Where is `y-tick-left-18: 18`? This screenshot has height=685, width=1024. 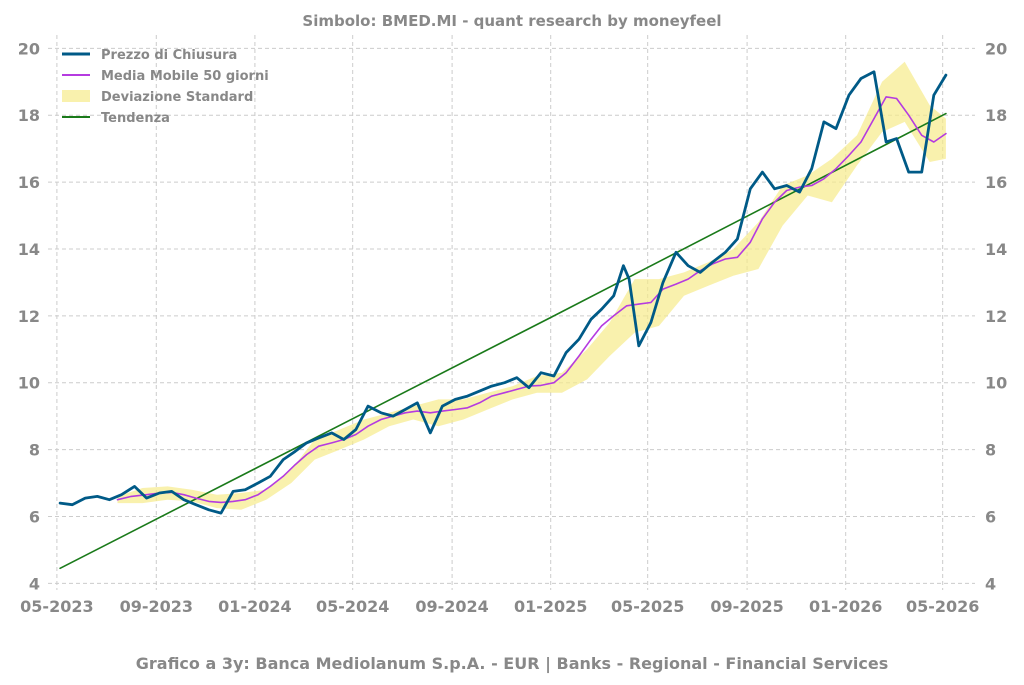
y-tick-left-18: 18 is located at coordinates (29, 115).